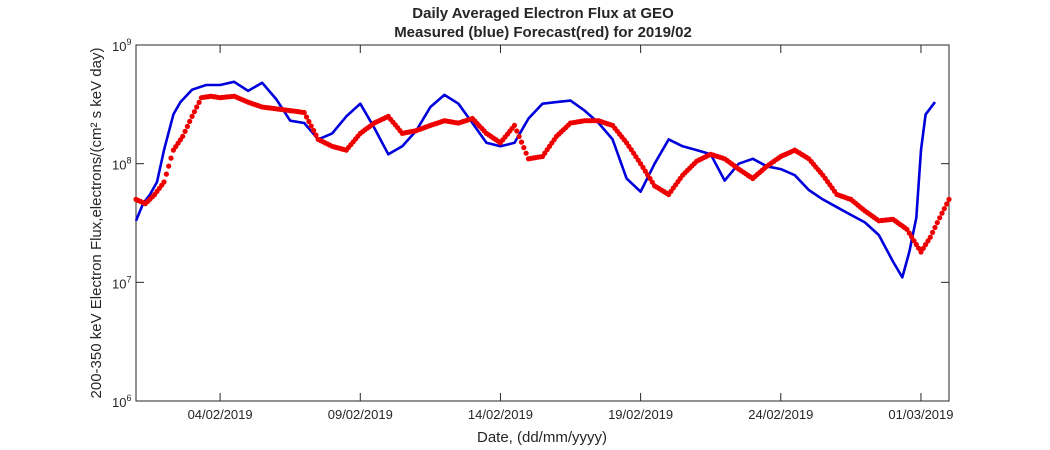  Describe the element at coordinates (121, 45) in the screenshot. I see `y-tick-label: 10⁹` at that location.